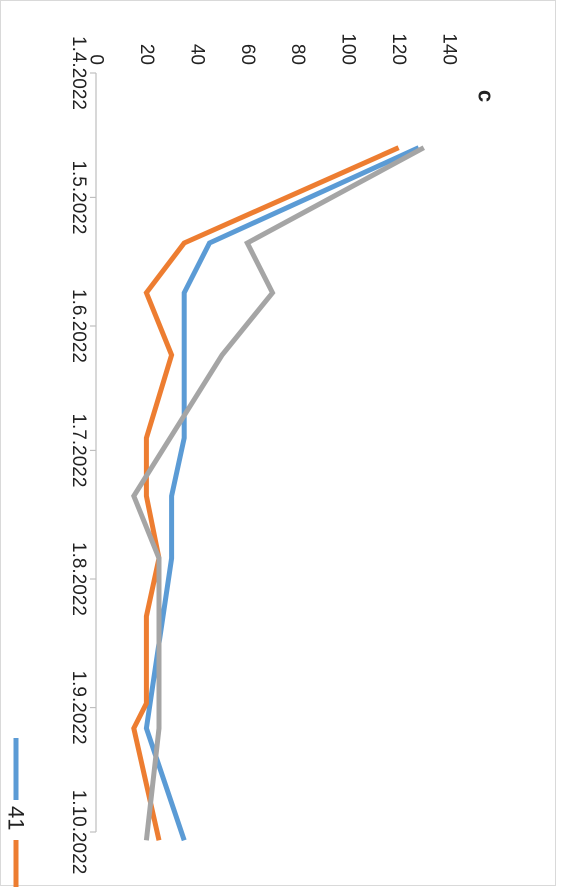 Image resolution: width=563 pixels, height=887 pixels. Describe the element at coordinates (196, 54) in the screenshot. I see `y-tick-label: 40` at that location.